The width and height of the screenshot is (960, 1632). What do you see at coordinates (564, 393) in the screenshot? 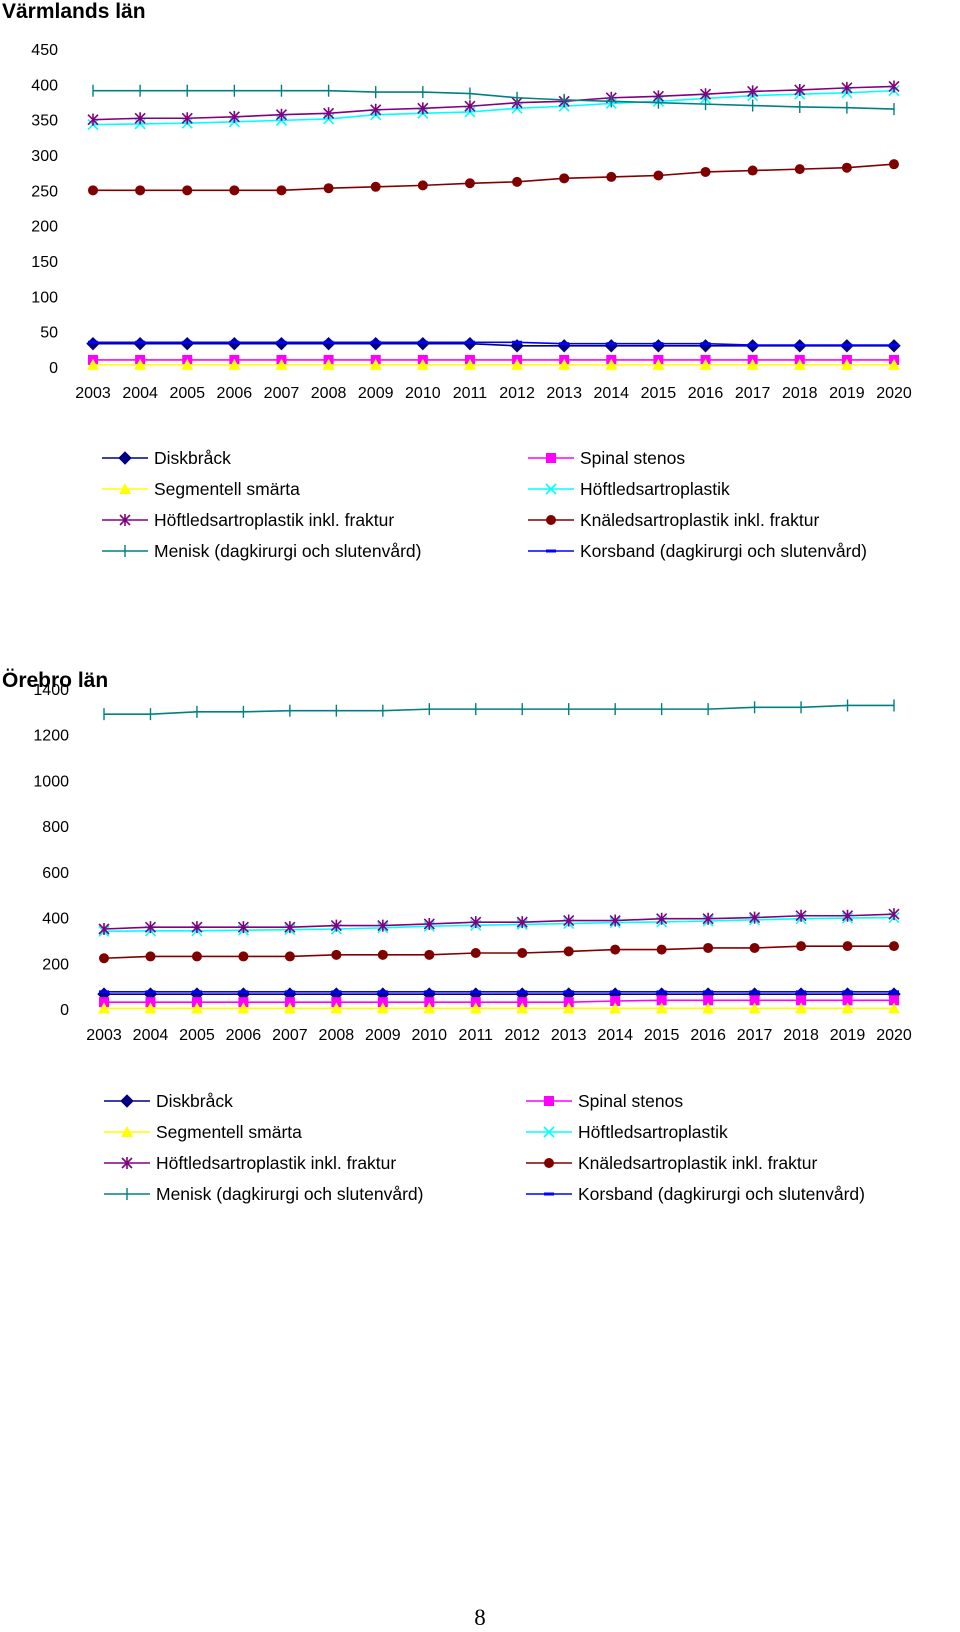
I see `chart-1-xtick-label: 2013` at bounding box center [564, 393].